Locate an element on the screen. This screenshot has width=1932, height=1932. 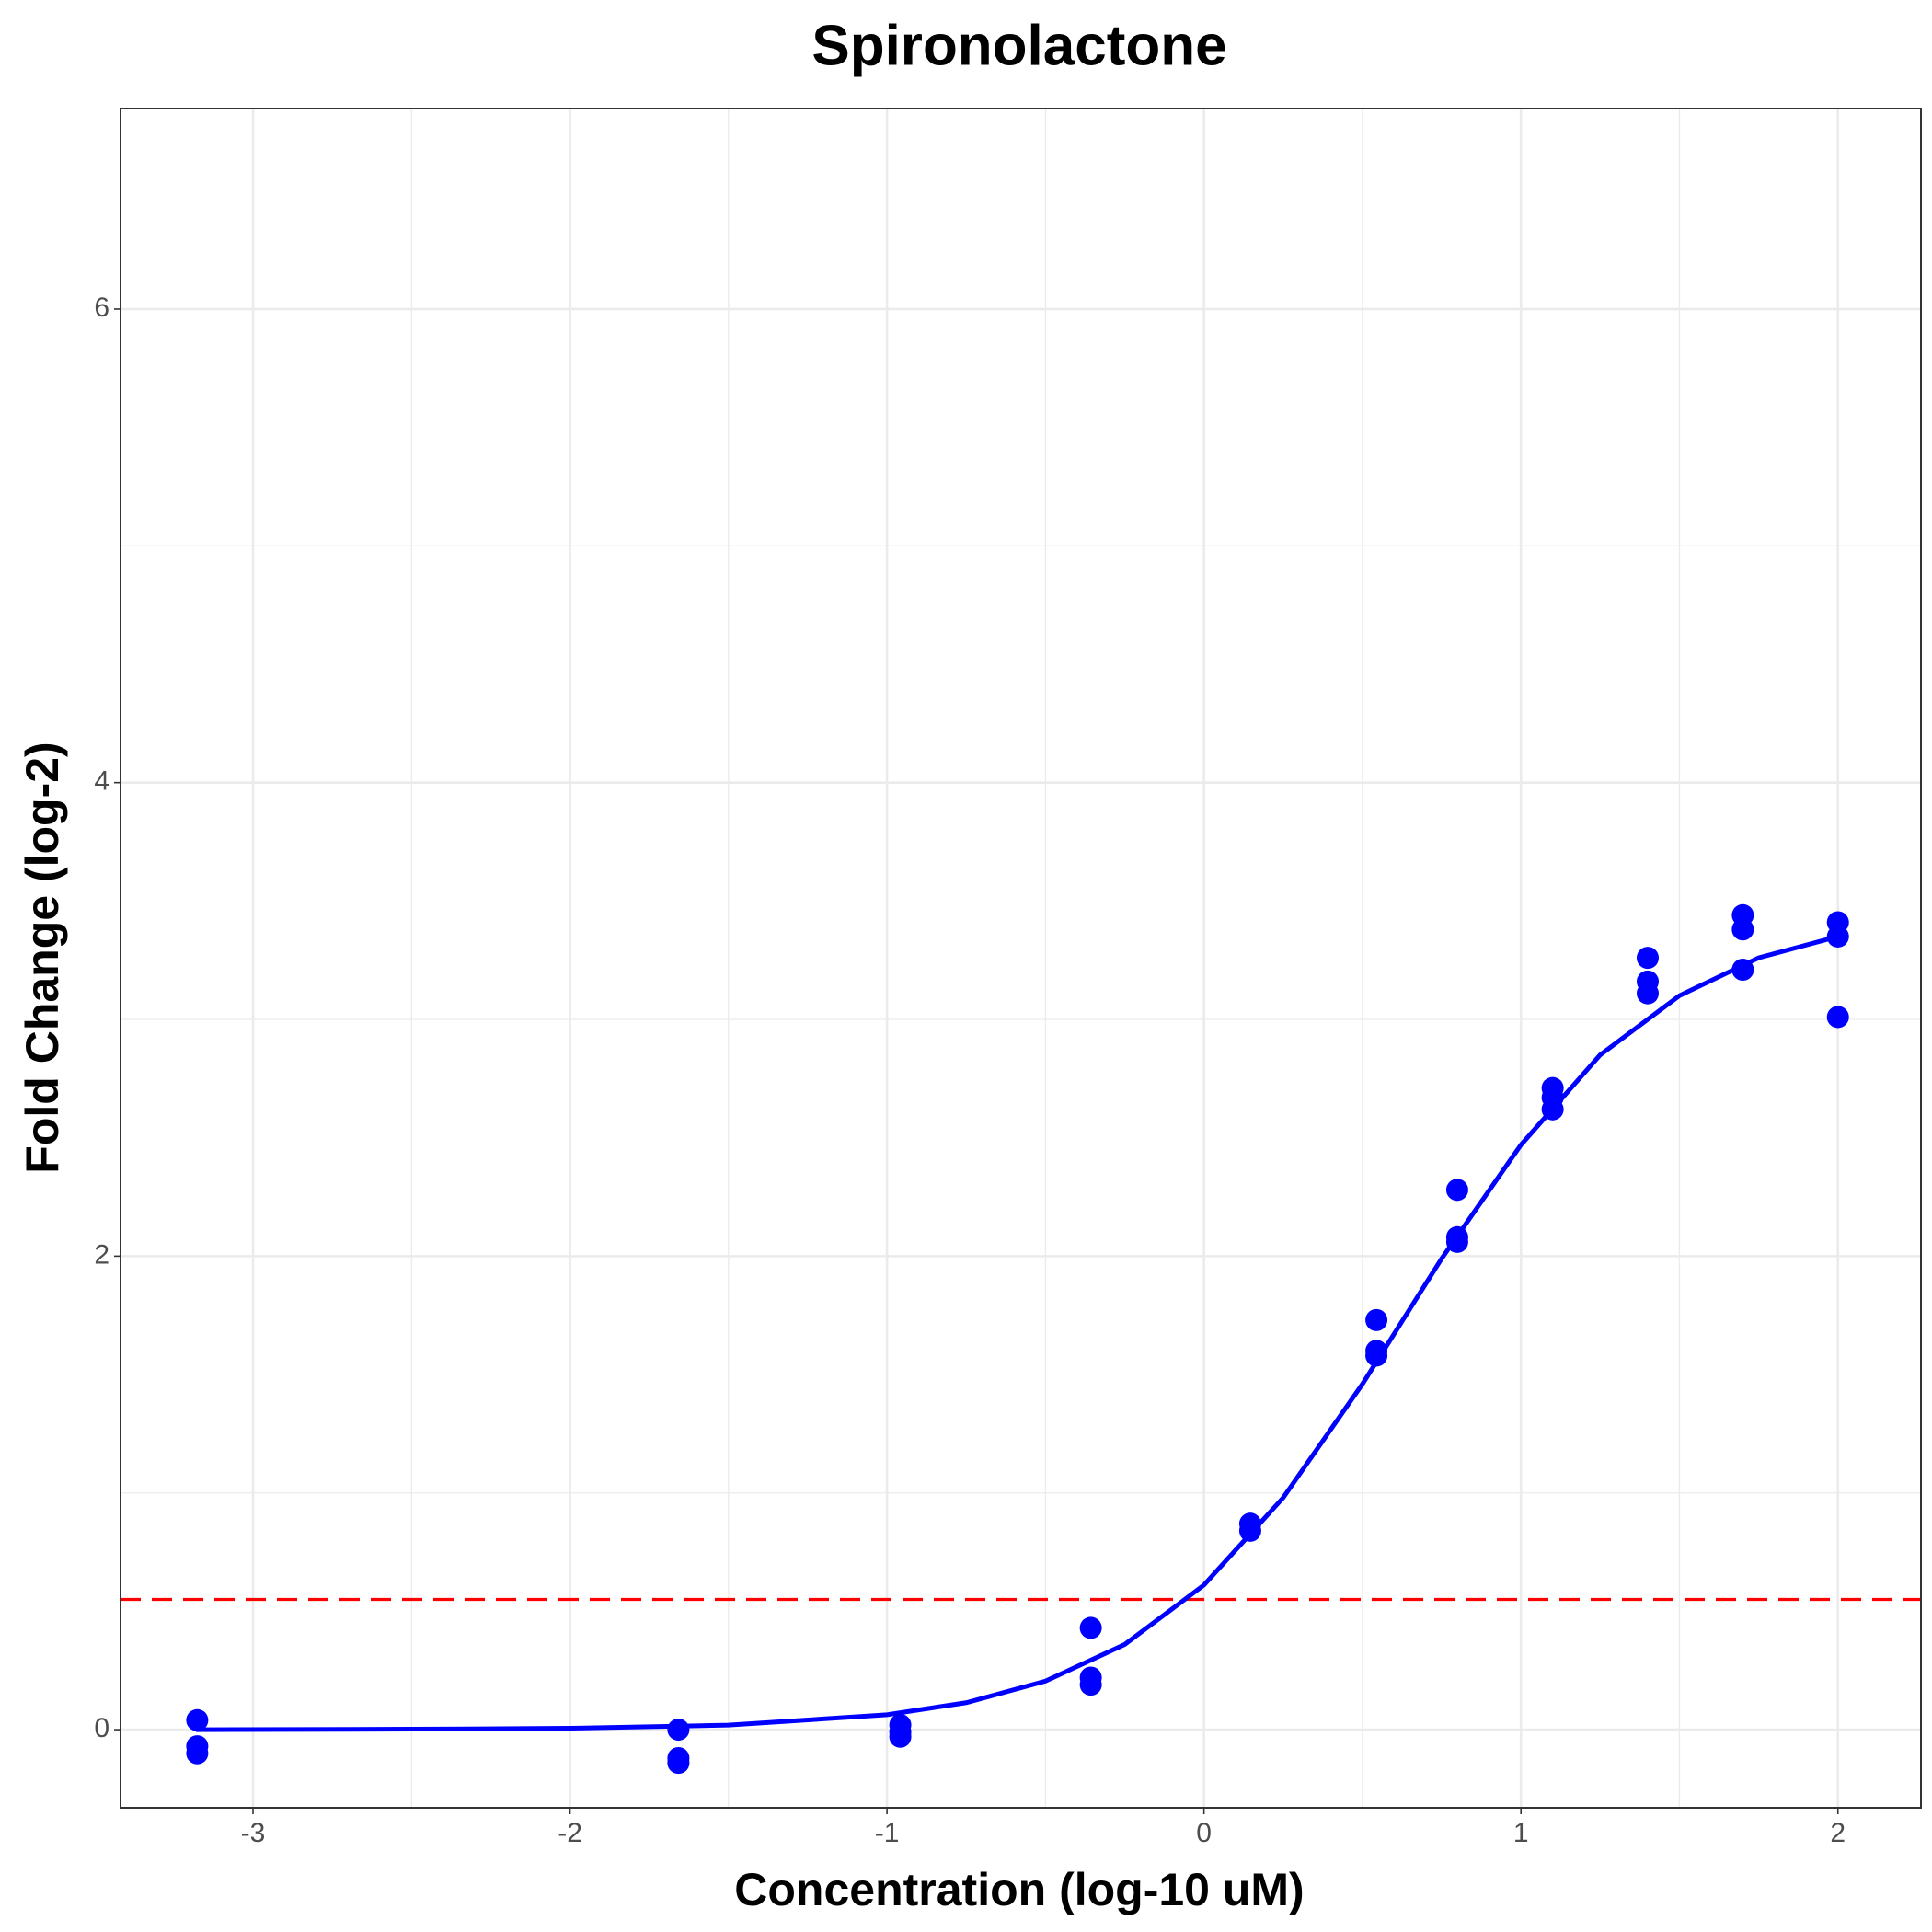
x-tick-label: 1 is located at coordinates (1521, 1833).